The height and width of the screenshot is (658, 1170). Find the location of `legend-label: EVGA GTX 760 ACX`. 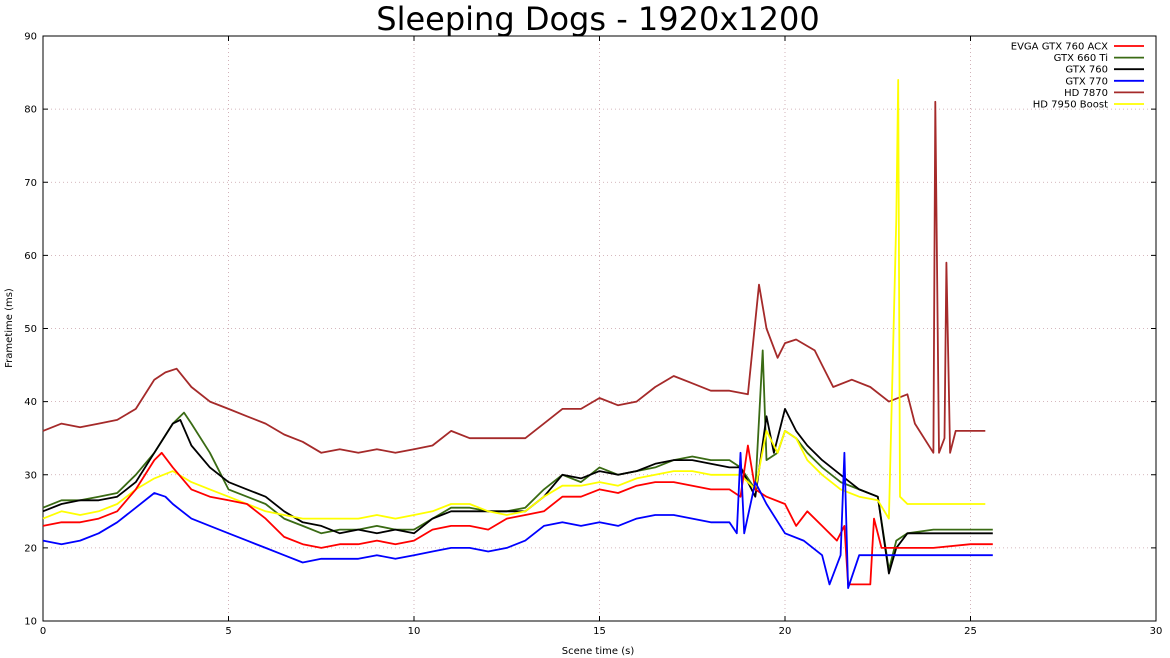

legend-label: EVGA GTX 760 ACX is located at coordinates (1059, 47).